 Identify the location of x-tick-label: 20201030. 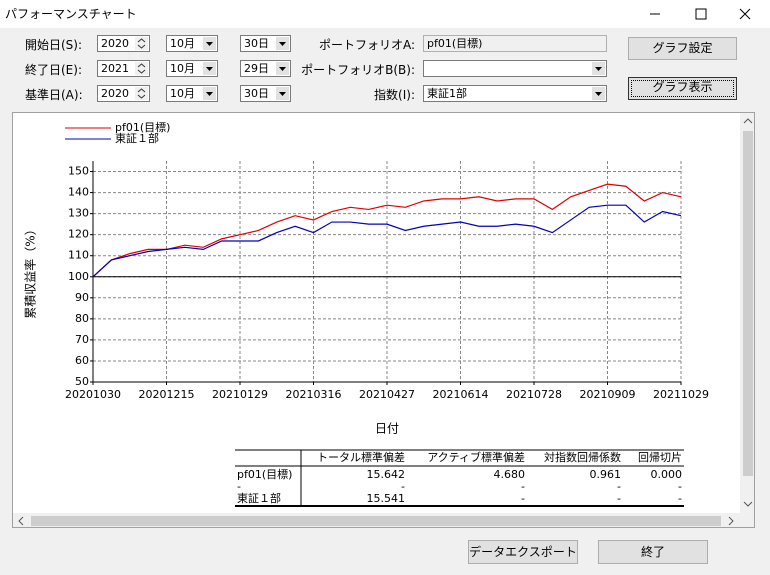
(93, 394).